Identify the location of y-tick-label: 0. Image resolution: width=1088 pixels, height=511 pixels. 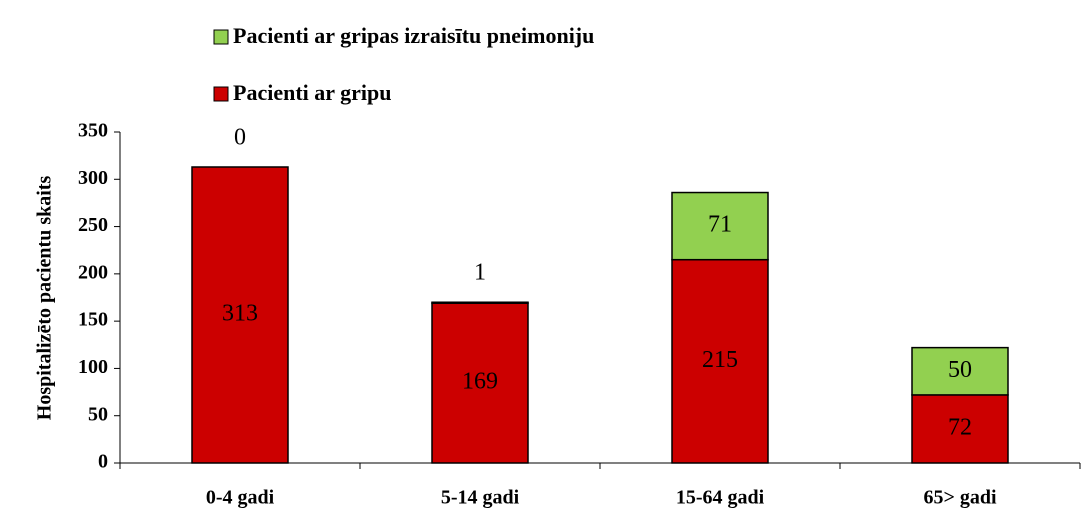
(103, 462).